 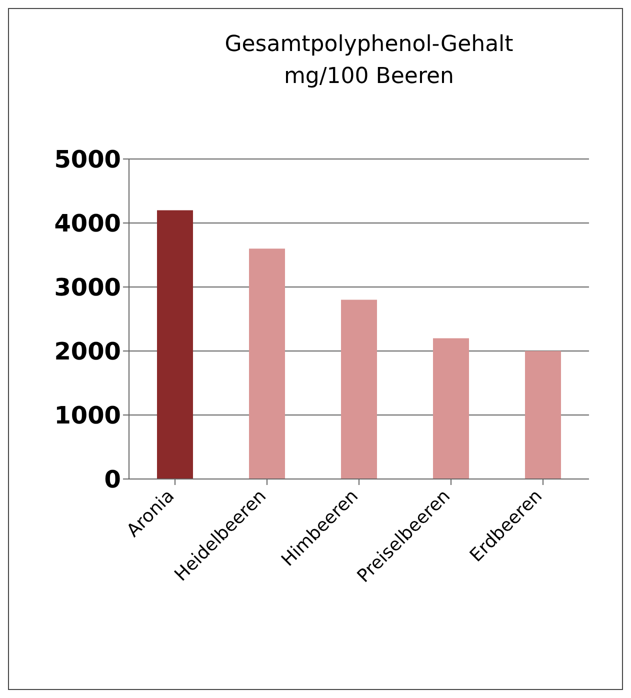 What do you see at coordinates (87, 224) in the screenshot?
I see `y-tick-label: 4000` at bounding box center [87, 224].